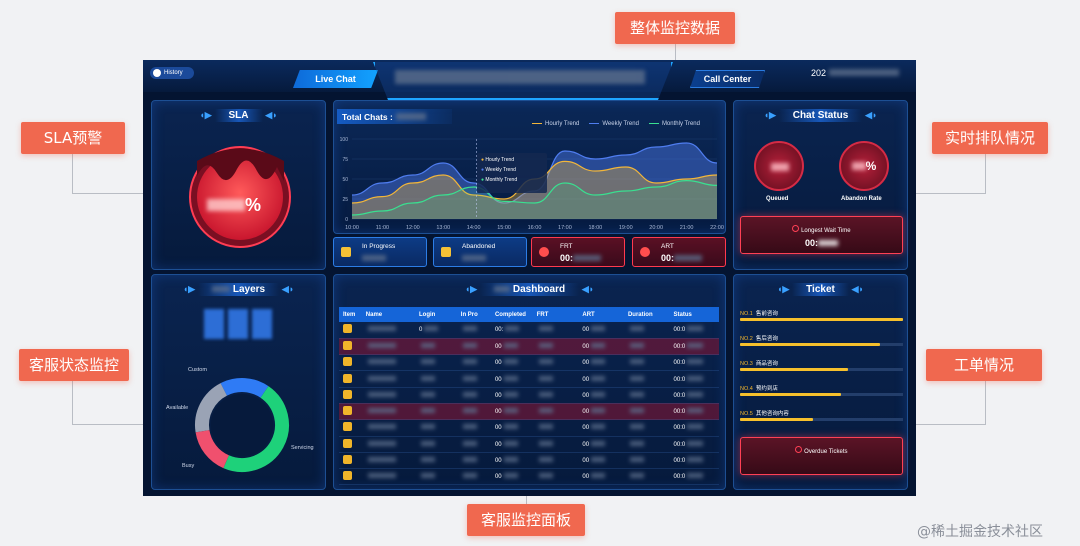 Image resolution: width=1080 pixels, height=546 pixels. Describe the element at coordinates (679, 252) in the screenshot. I see `stat-art: ART 00:` at that location.